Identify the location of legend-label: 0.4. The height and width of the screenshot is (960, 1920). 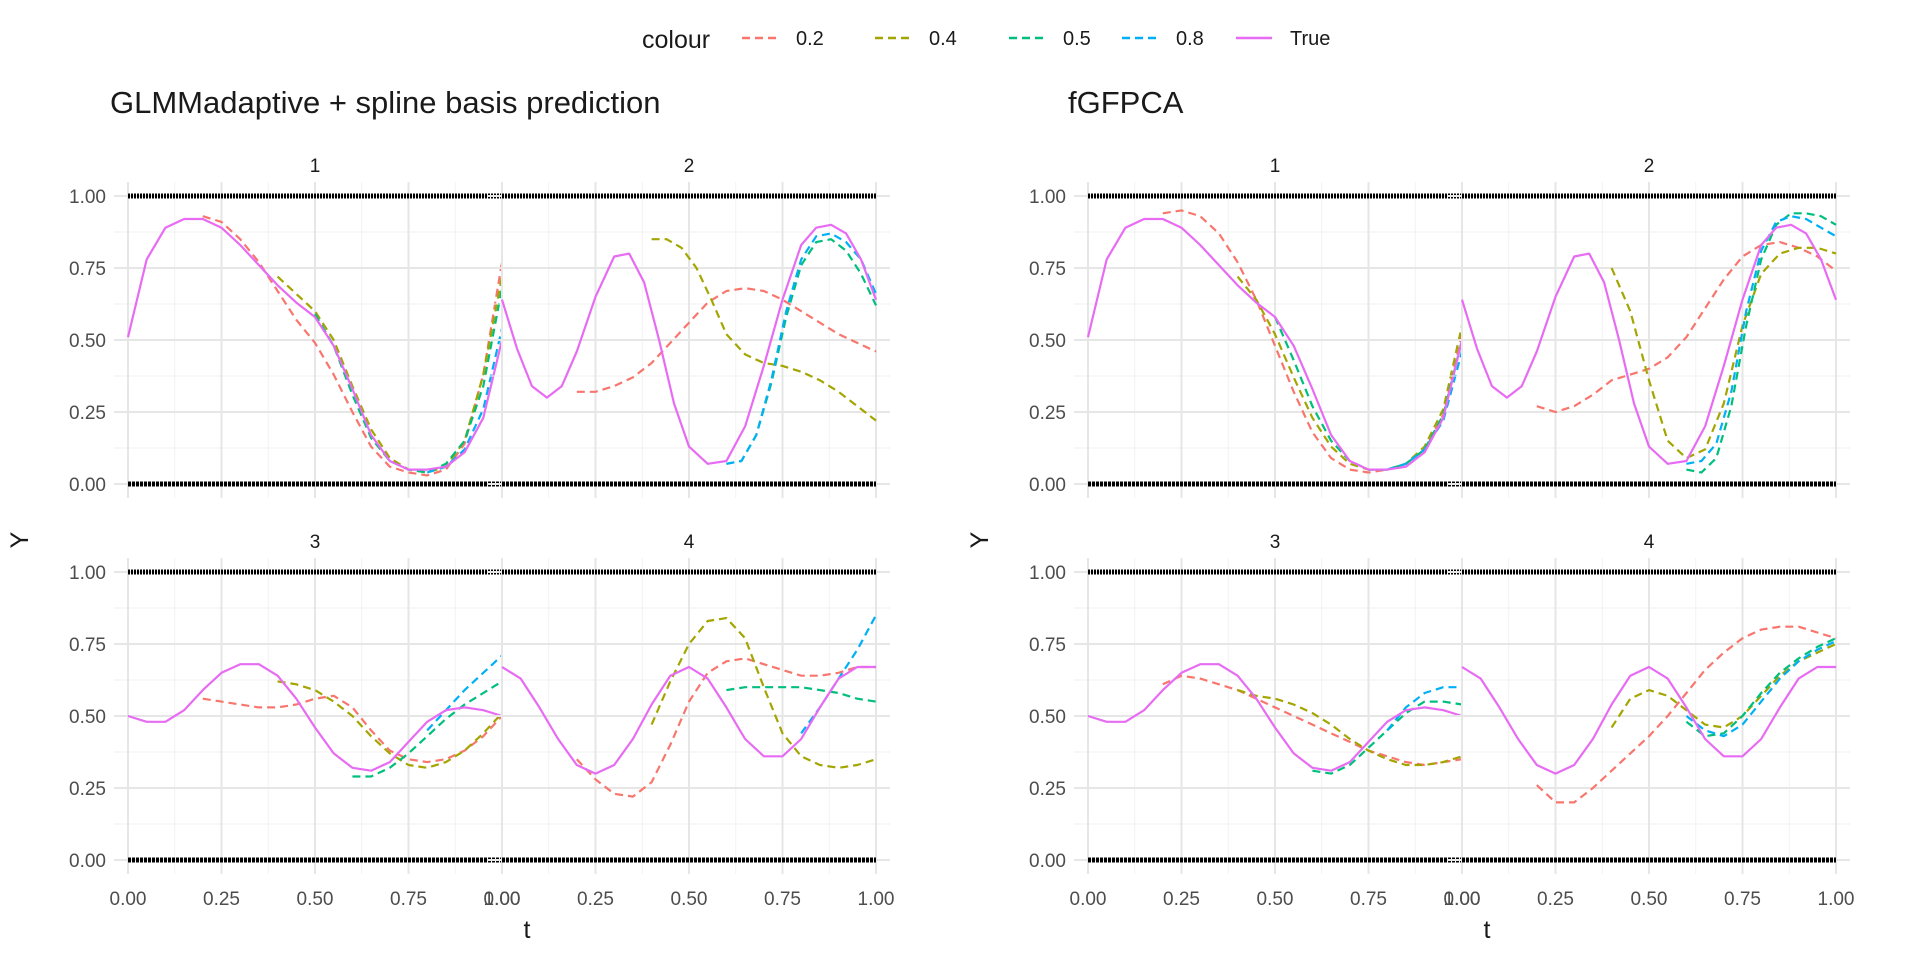
(943, 39).